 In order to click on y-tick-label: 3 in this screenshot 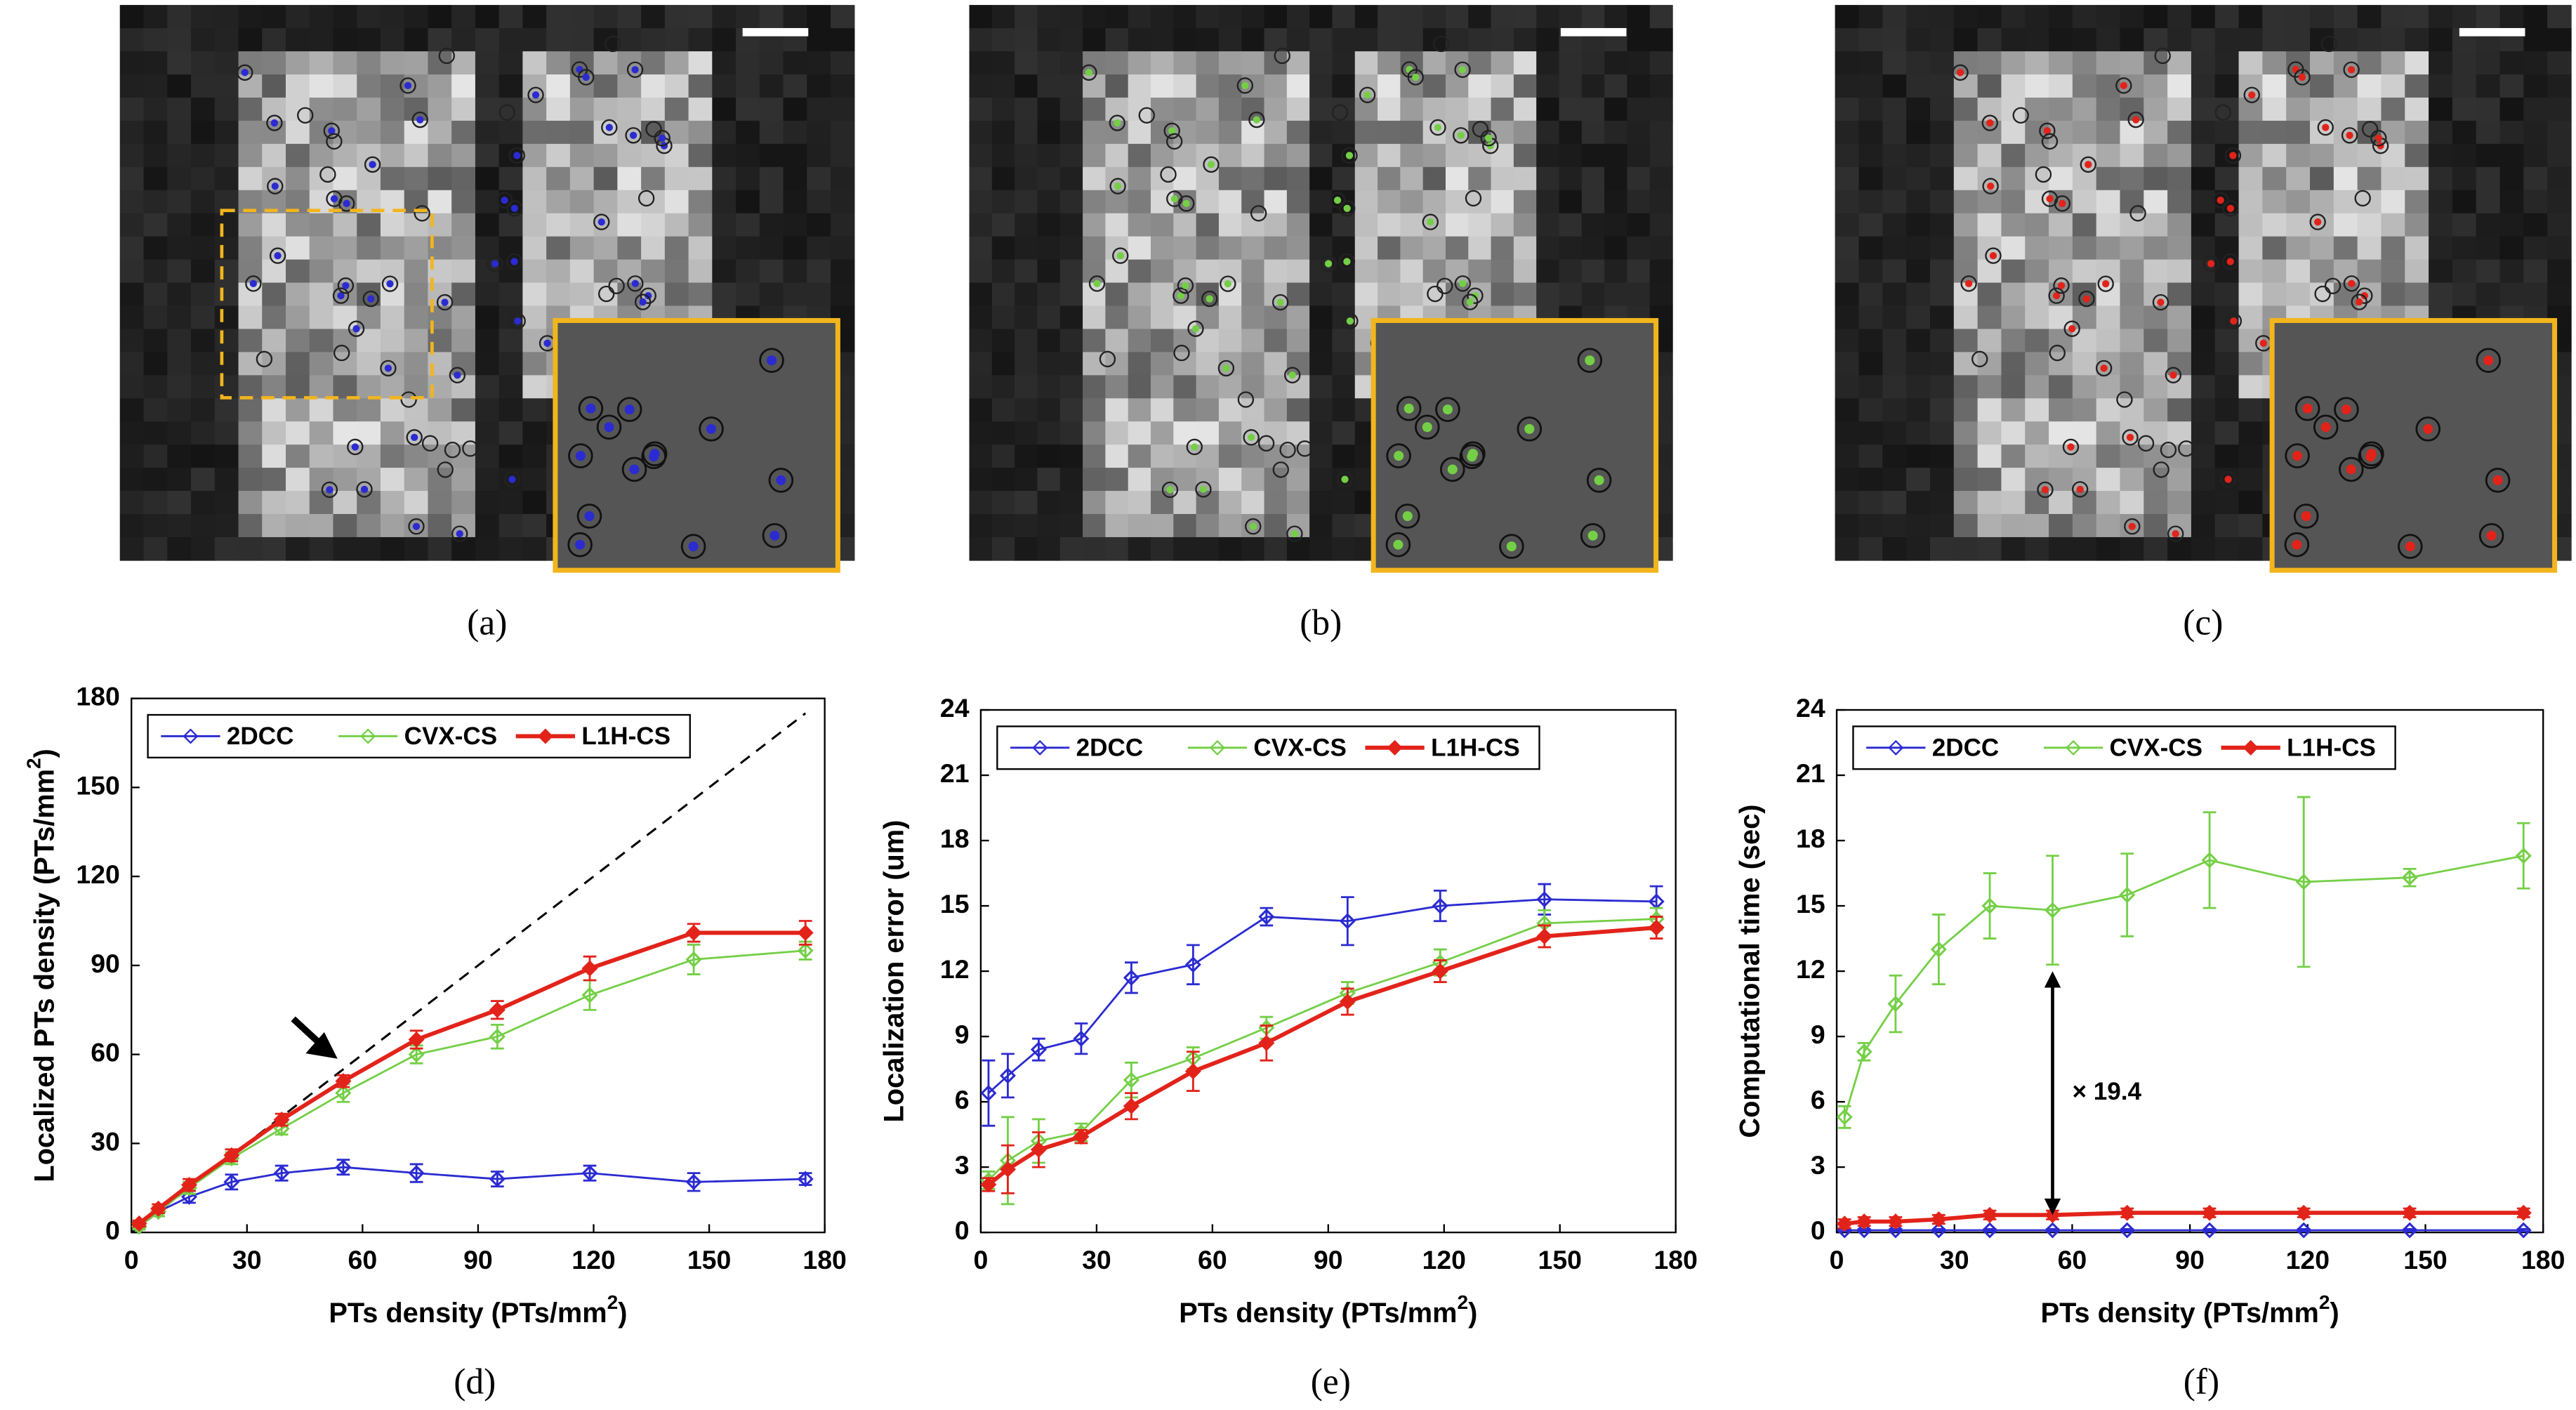, I will do `click(1818, 1165)`.